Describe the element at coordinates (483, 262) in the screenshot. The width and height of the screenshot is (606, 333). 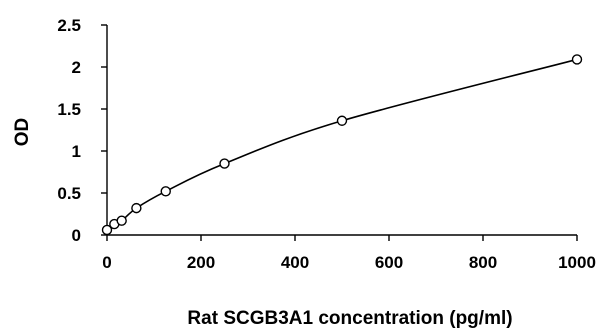
I see `x-tick-label: 800` at that location.